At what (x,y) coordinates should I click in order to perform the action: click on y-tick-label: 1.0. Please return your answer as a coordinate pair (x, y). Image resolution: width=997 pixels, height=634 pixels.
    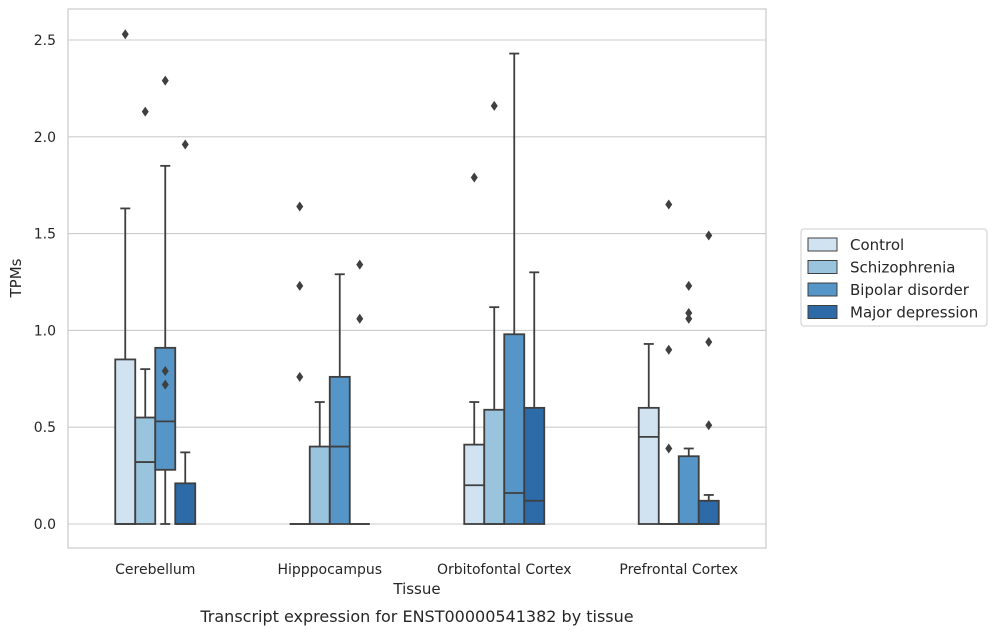
    Looking at the image, I should click on (45, 331).